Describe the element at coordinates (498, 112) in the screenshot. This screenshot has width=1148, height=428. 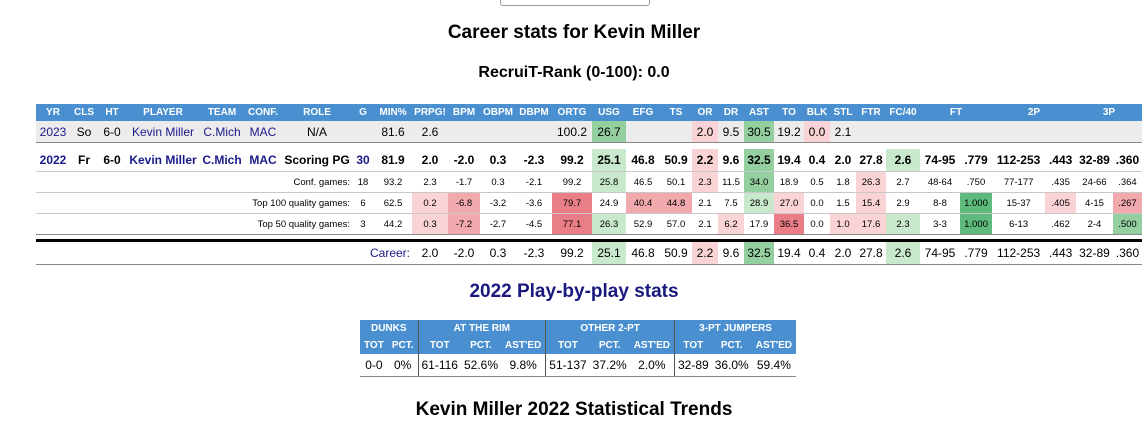
I see `col-header: OBPM` at that location.